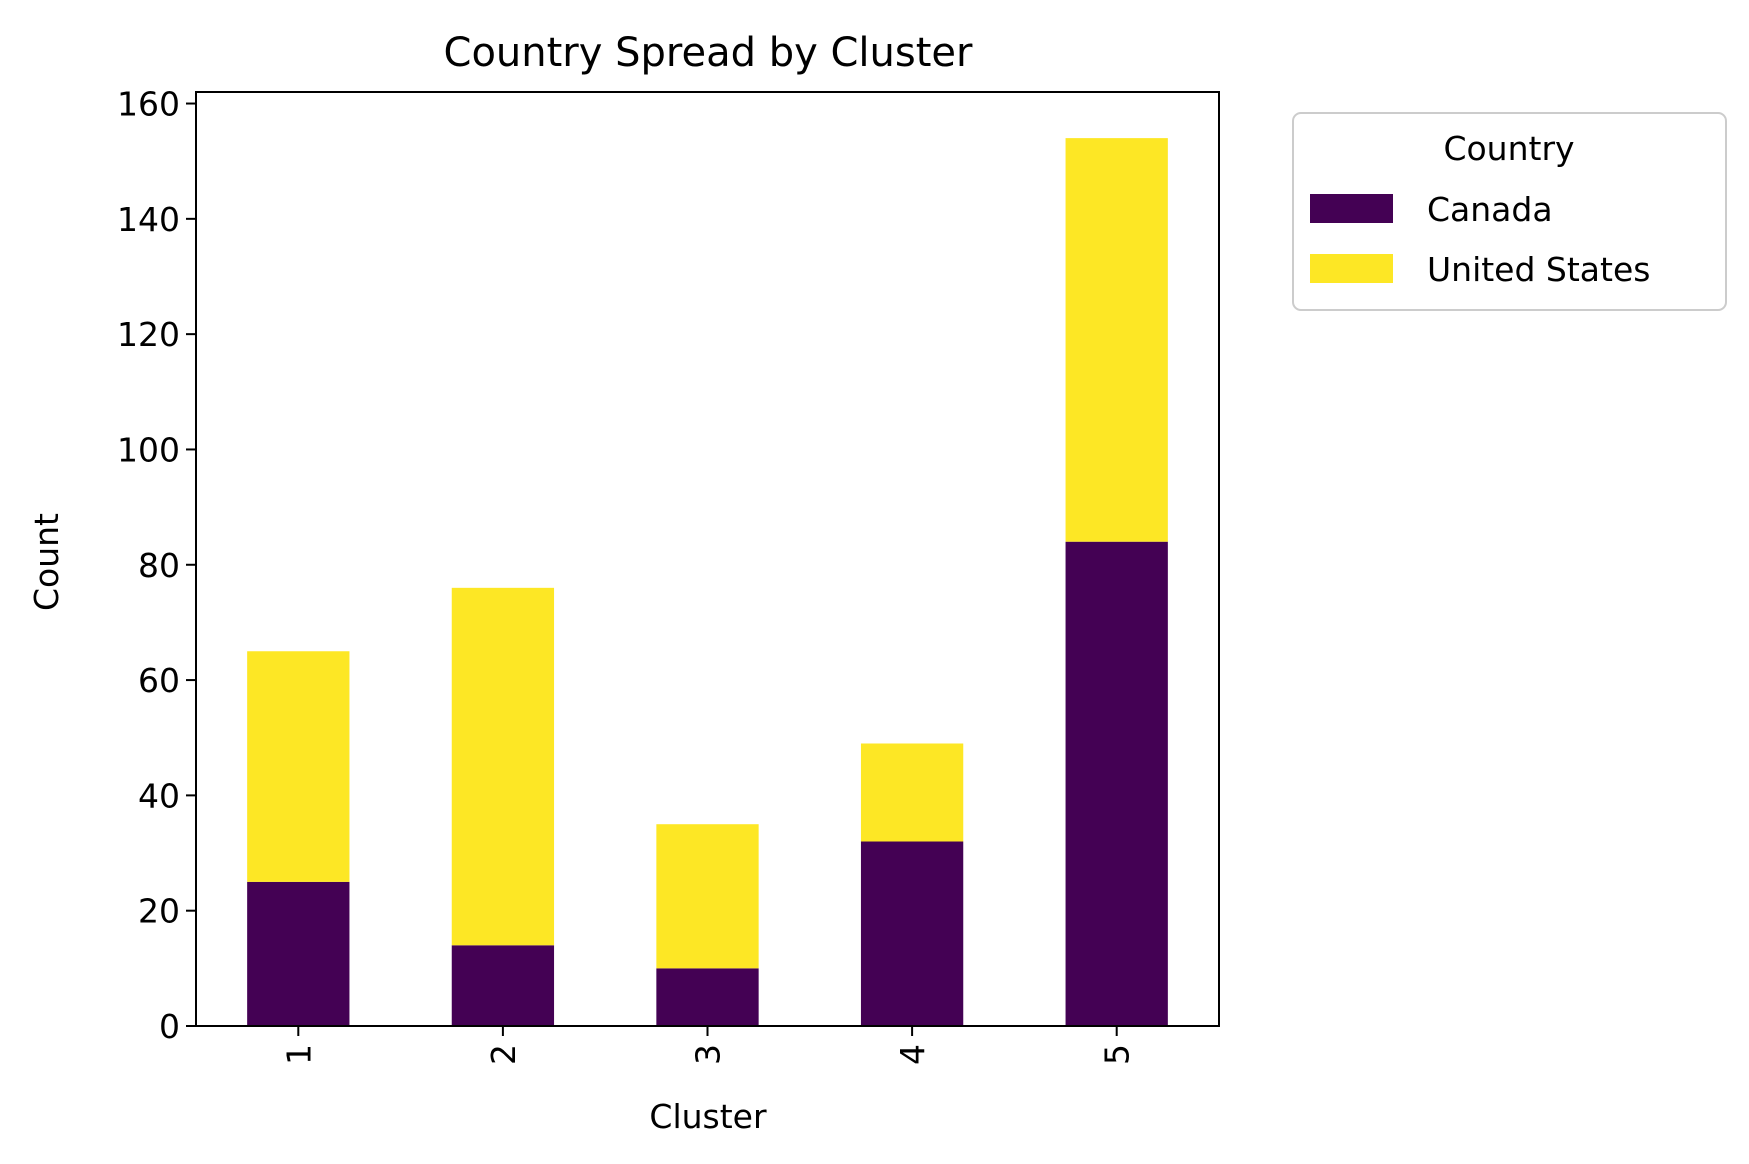  I want to click on legend: Country Canada United States, so click(1509, 211).